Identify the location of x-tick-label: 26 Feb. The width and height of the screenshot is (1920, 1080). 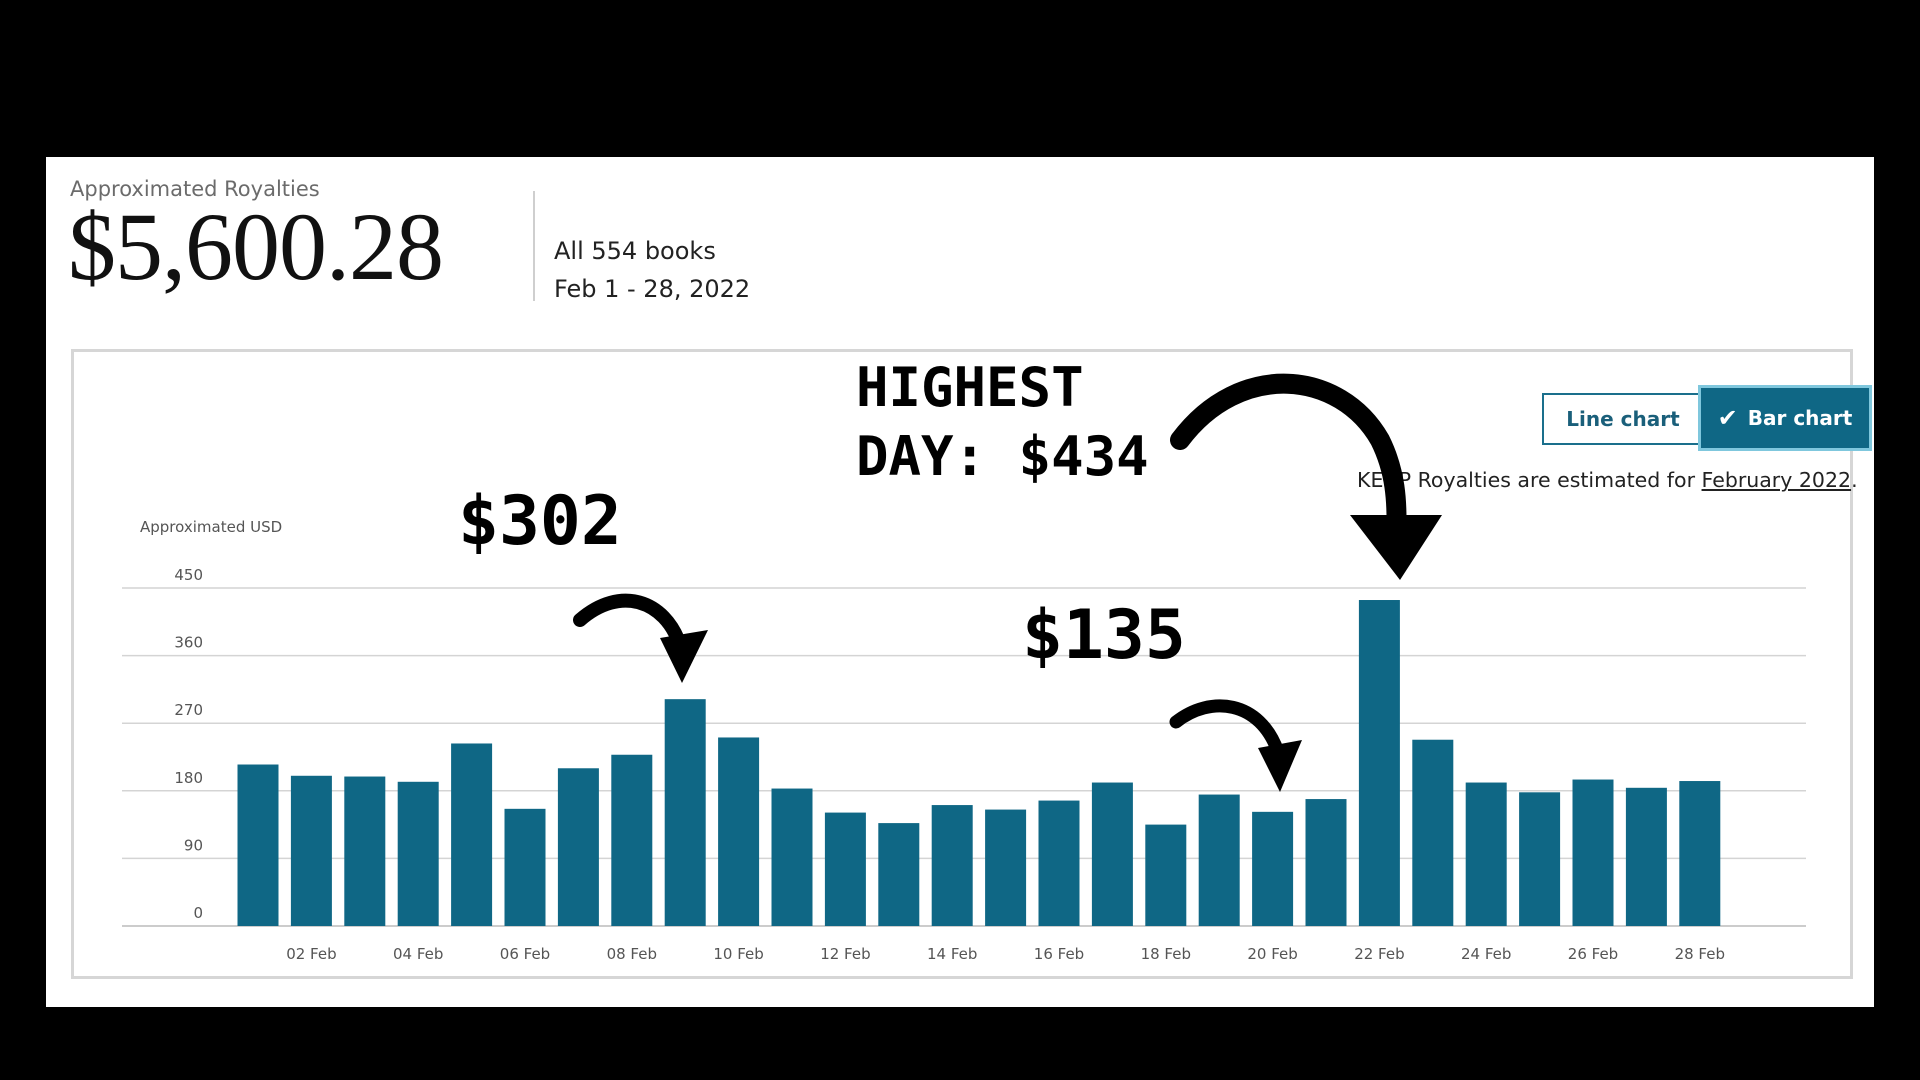
(1593, 954).